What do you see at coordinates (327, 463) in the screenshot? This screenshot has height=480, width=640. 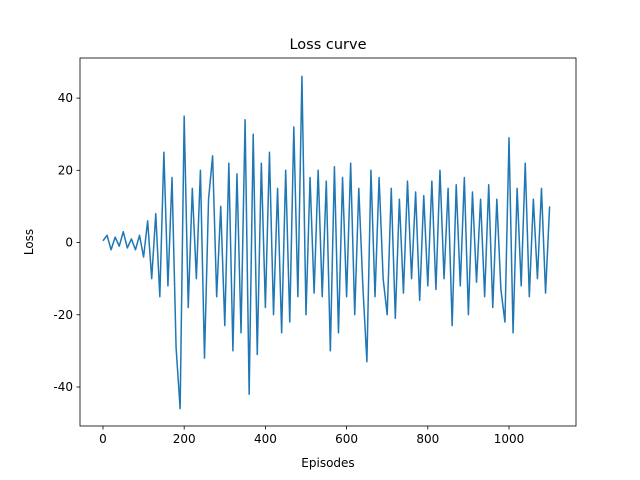 I see `x-axis-label: Episodes` at bounding box center [327, 463].